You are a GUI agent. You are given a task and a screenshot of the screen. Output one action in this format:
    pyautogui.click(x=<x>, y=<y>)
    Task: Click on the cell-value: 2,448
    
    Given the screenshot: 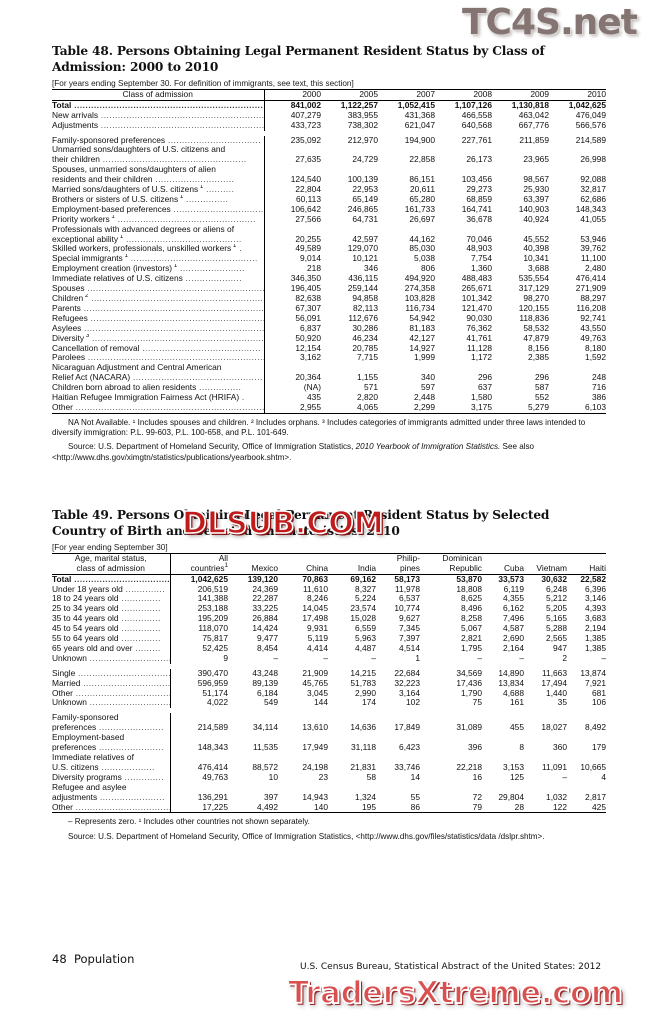 What is the action you would take?
    pyautogui.click(x=424, y=397)
    